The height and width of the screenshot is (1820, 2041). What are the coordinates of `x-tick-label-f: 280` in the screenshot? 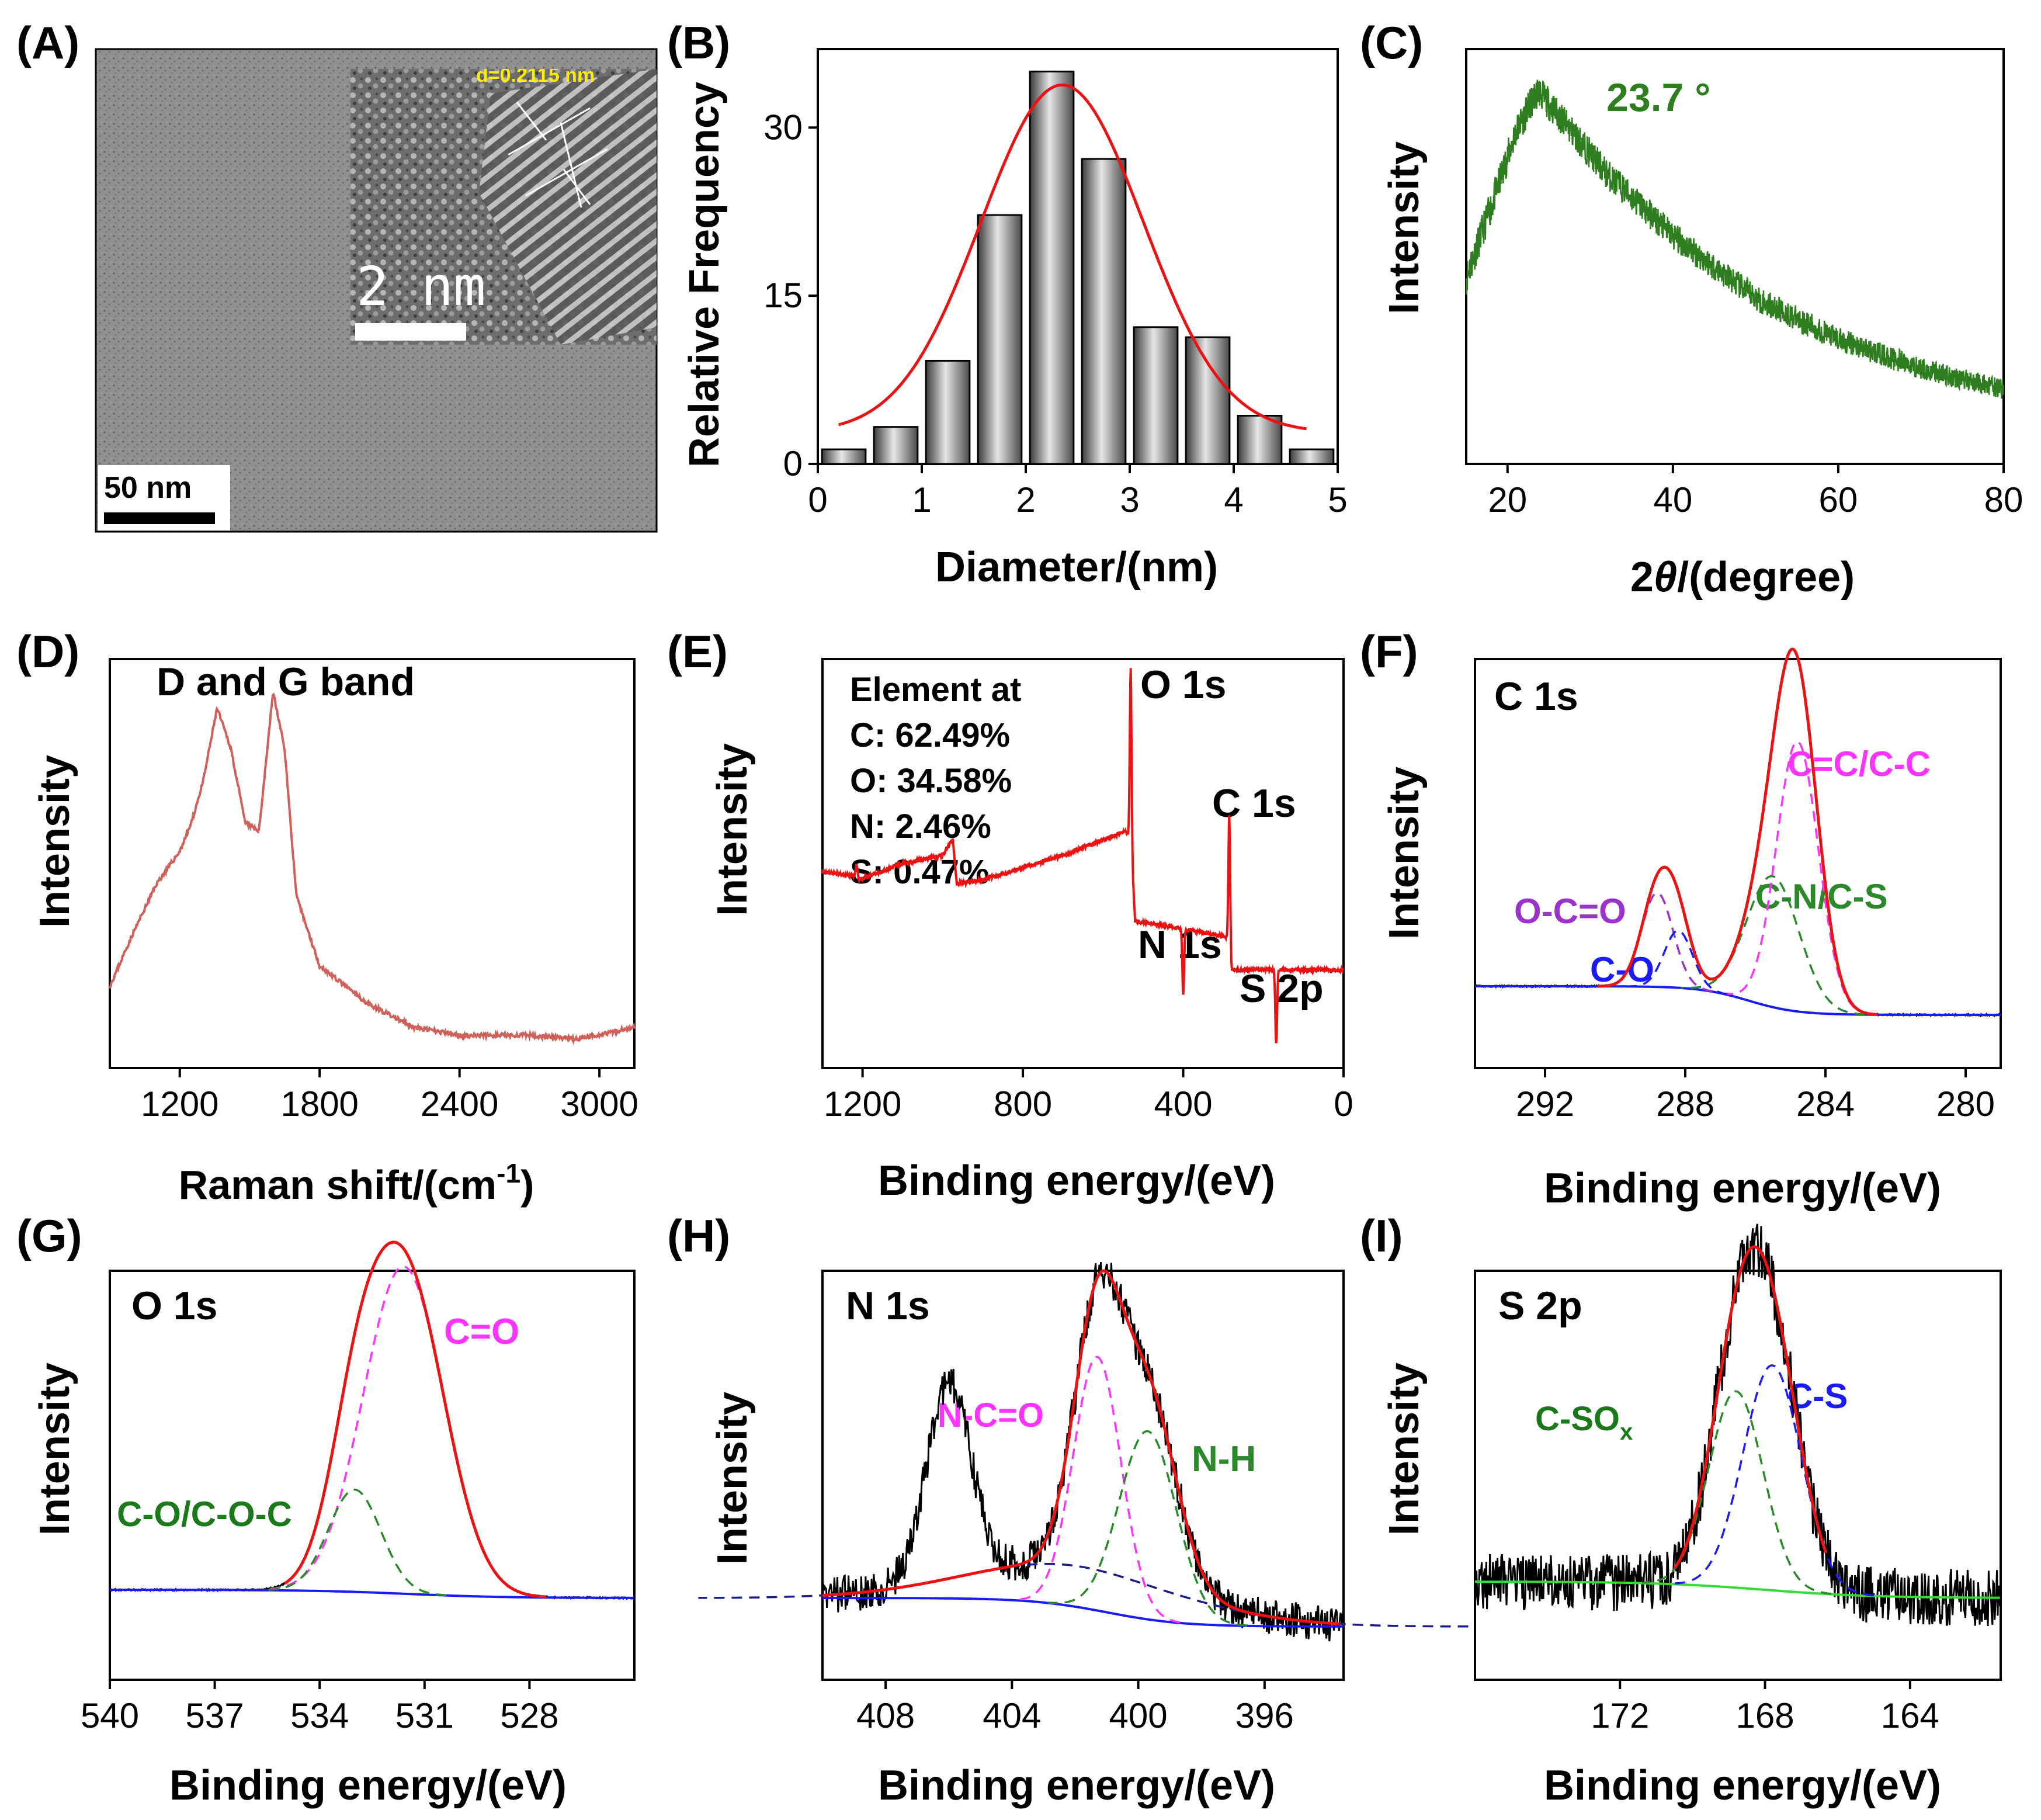 It's located at (1965, 1104).